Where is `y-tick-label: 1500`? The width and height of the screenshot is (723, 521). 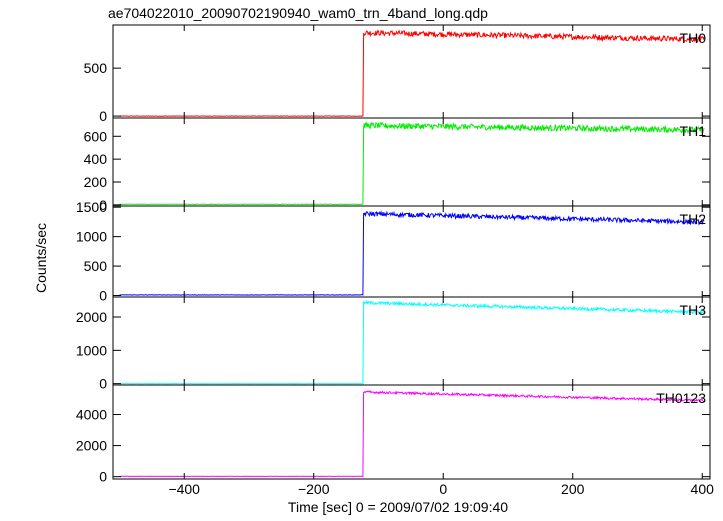
y-tick-label: 1500 is located at coordinates (91, 207).